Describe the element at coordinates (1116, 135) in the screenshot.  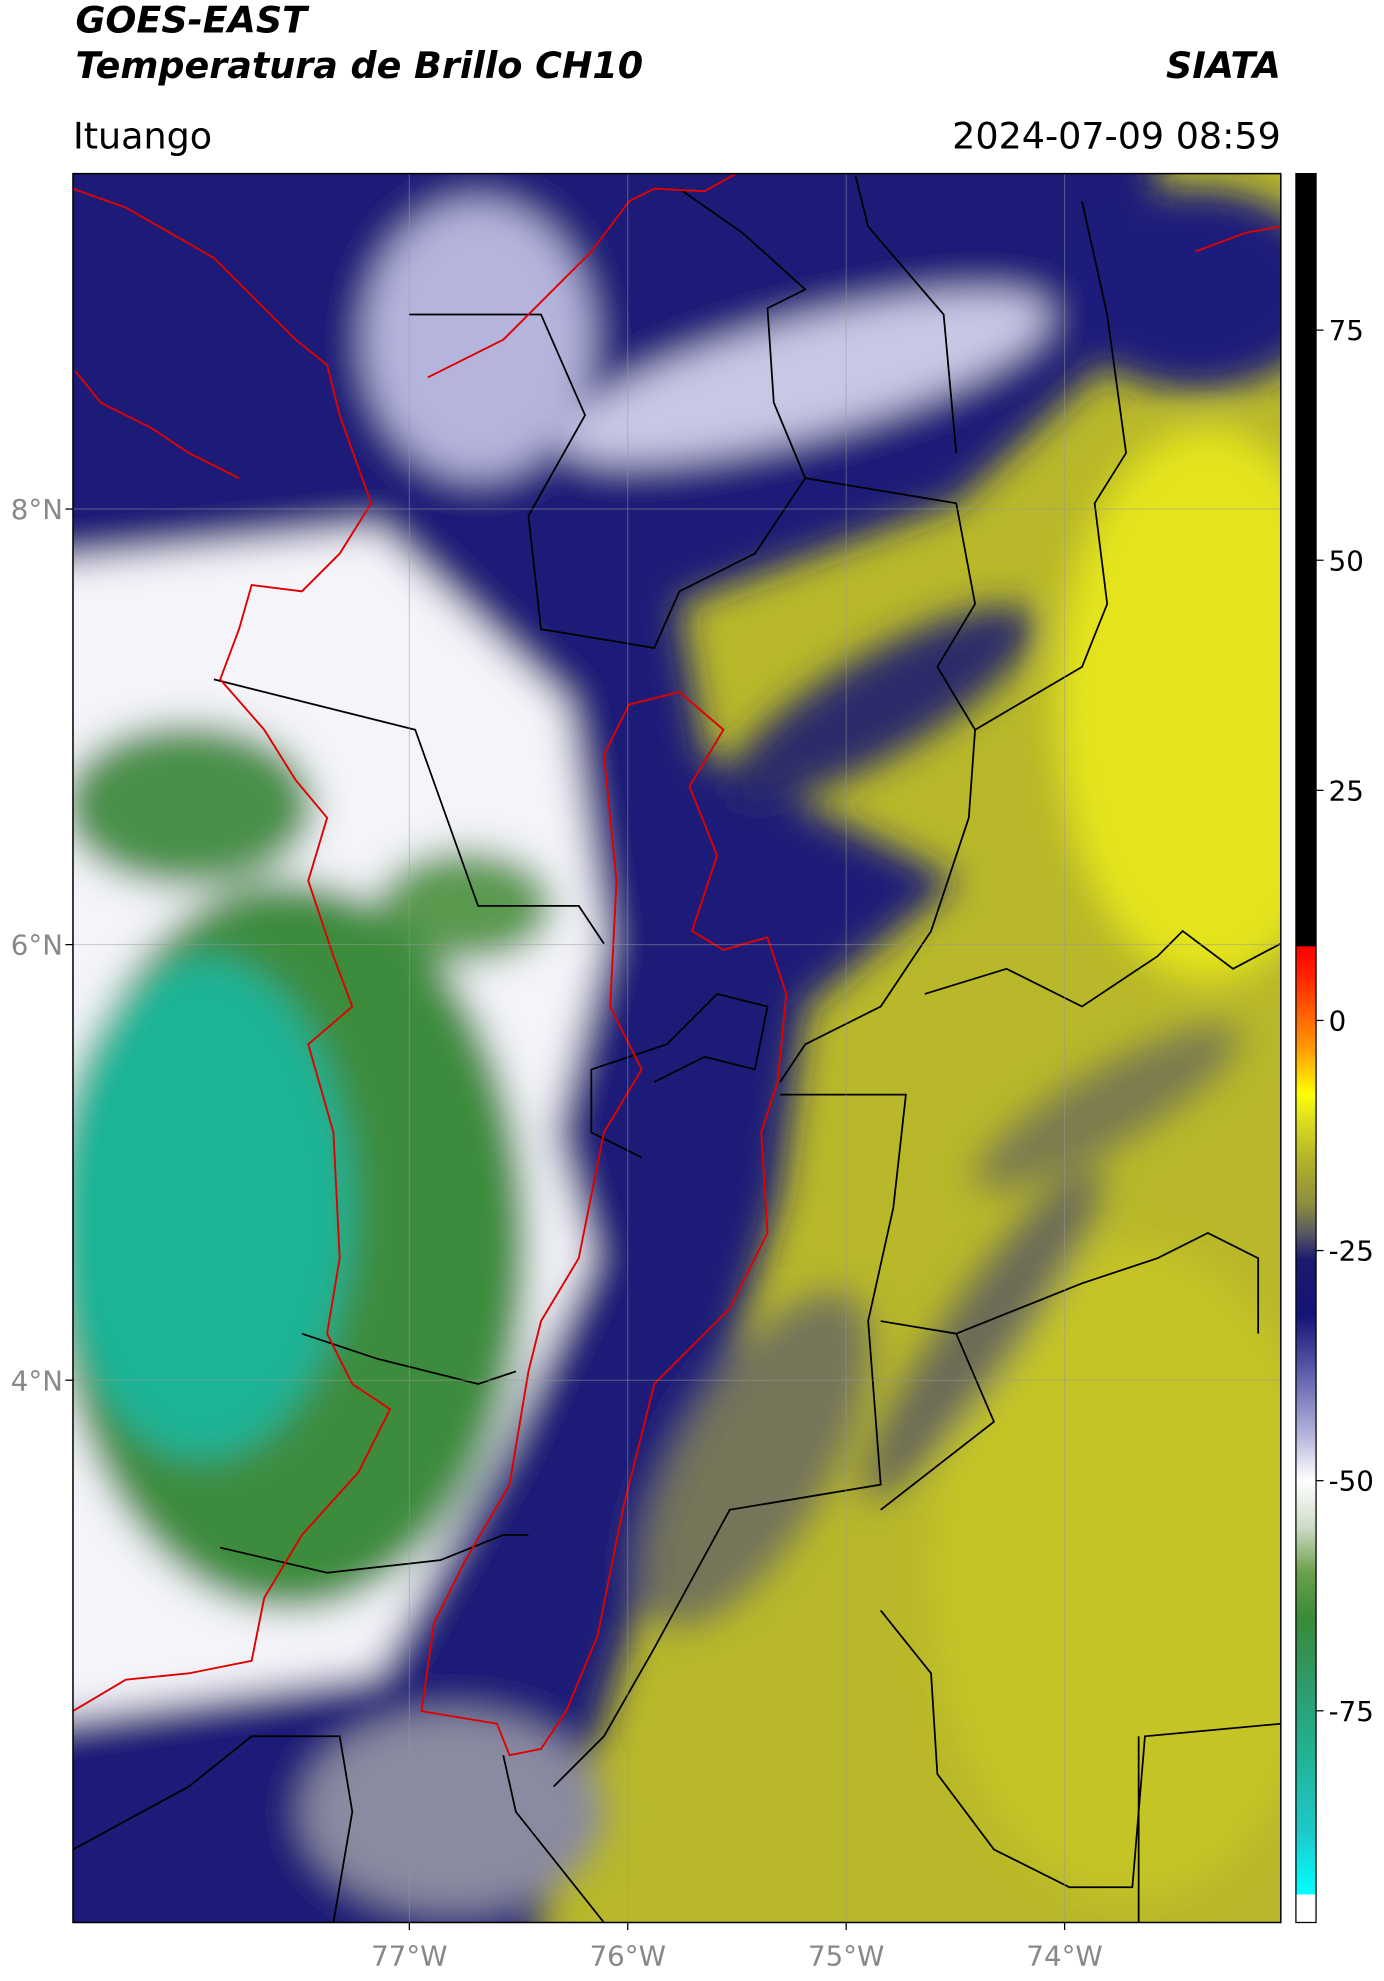
I see `timestamp: 2024-07-09 08:59` at that location.